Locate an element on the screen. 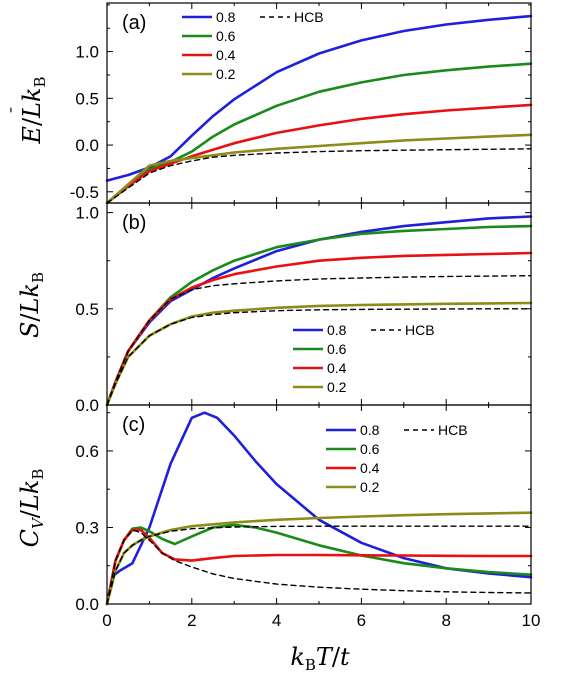 This screenshot has width=582, height=677. y-tick-label: -0.5 is located at coordinates (84, 192).